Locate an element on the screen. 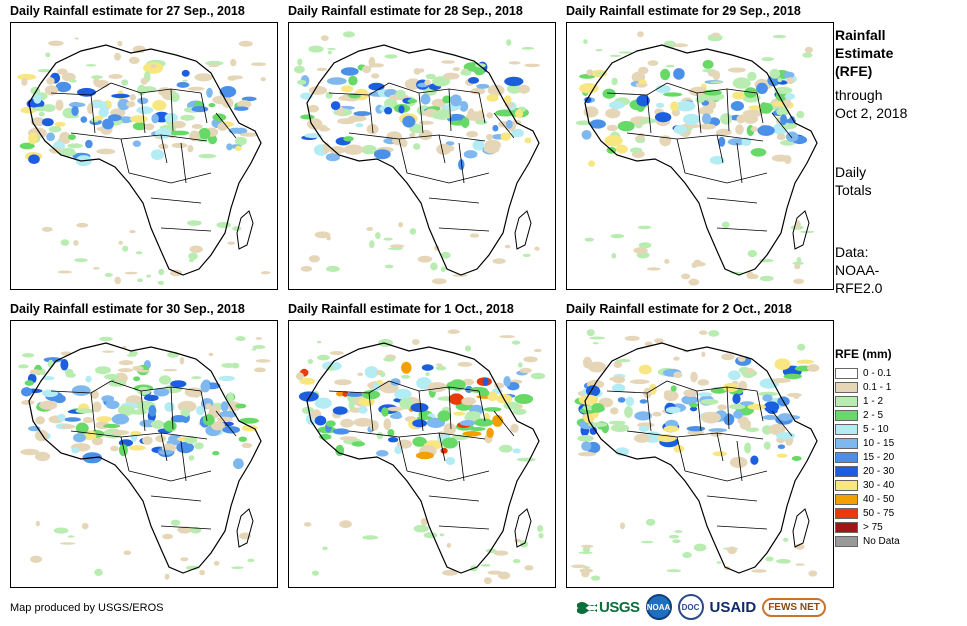 This screenshot has width=967, height=626. product-heading: Rainfall Estimate (RFE) is located at coordinates (864, 53).